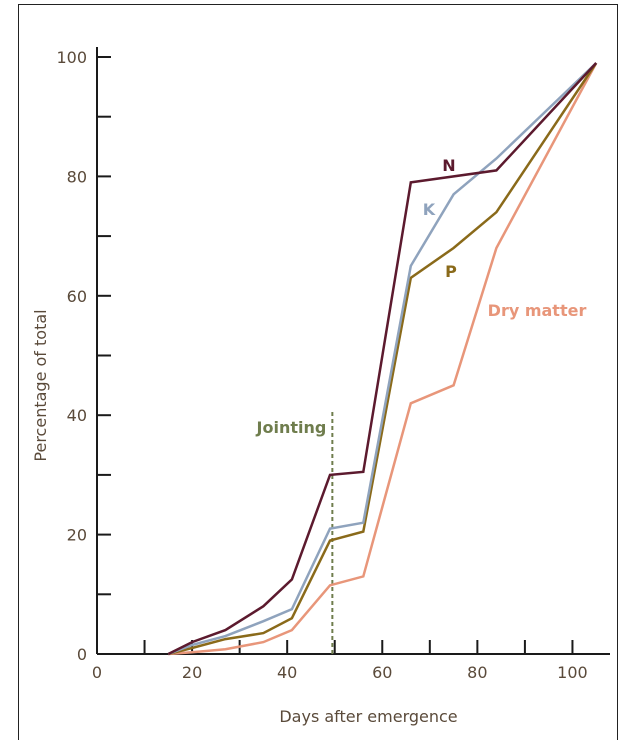 The image size is (628, 740). Describe the element at coordinates (77, 176) in the screenshot. I see `y-tick-label: 80` at that location.